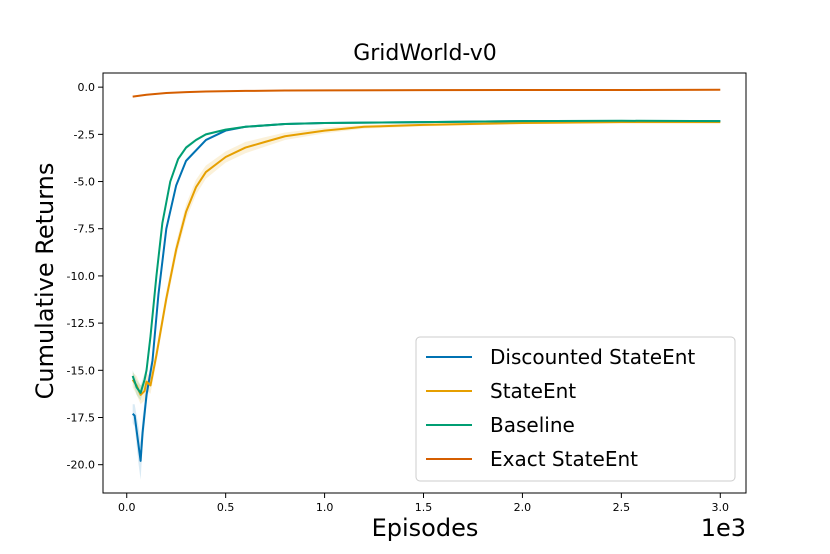  I want to click on y-tick-label: -20.0, so click(81, 465).